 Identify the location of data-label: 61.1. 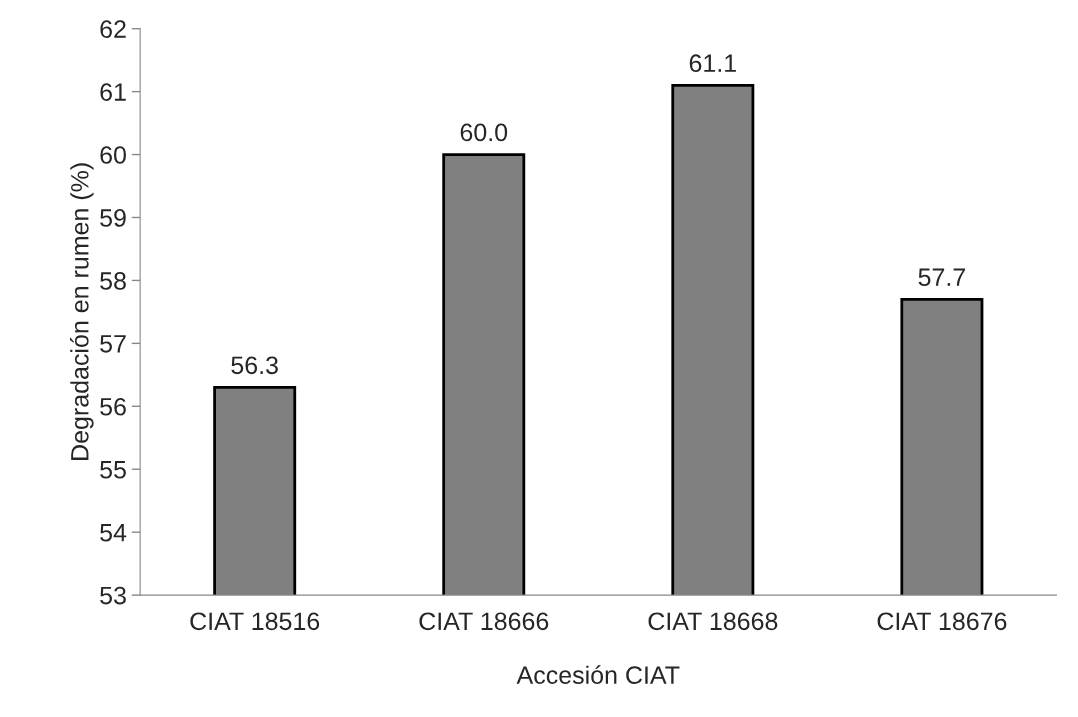
(712, 63).